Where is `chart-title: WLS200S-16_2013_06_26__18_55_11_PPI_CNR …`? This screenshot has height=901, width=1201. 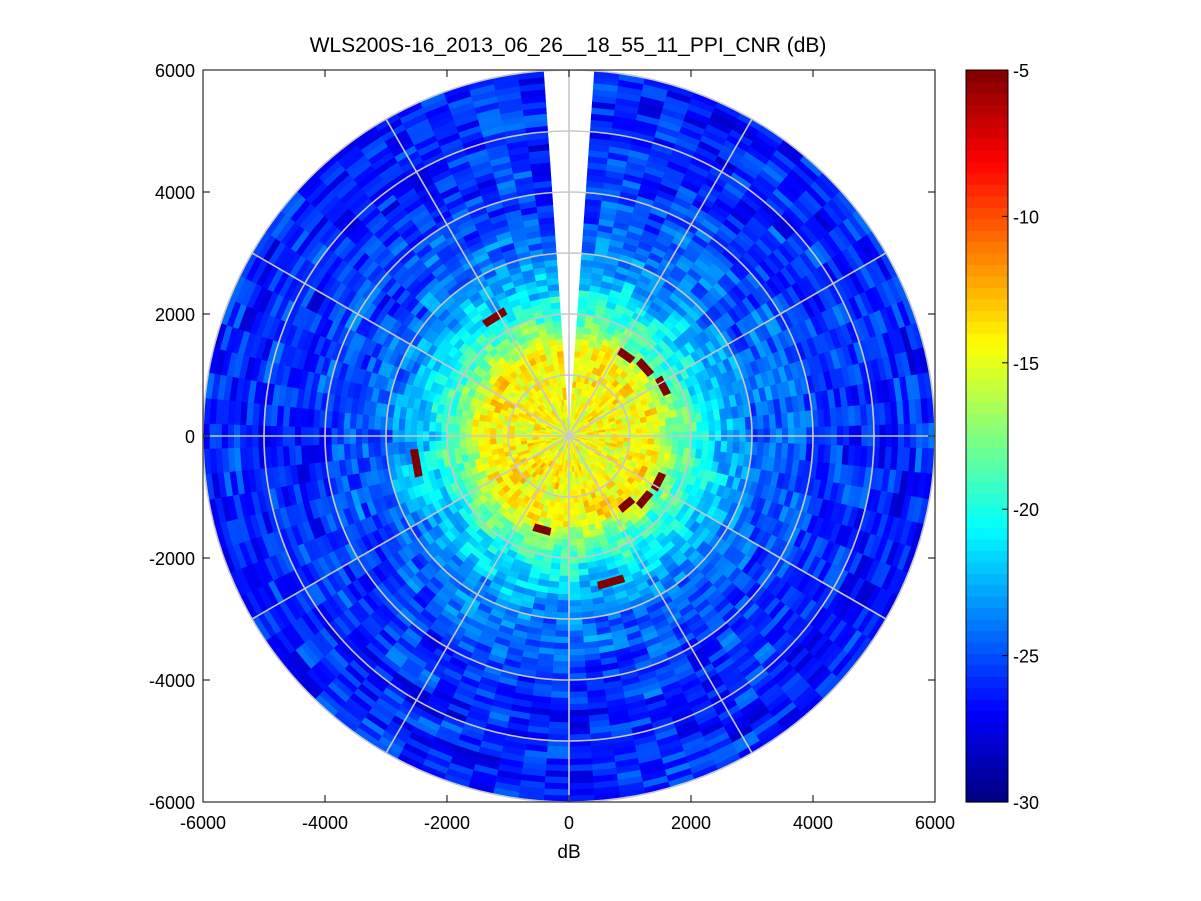 chart-title: WLS200S-16_2013_06_26__18_55_11_PPI_CNR … is located at coordinates (568, 45).